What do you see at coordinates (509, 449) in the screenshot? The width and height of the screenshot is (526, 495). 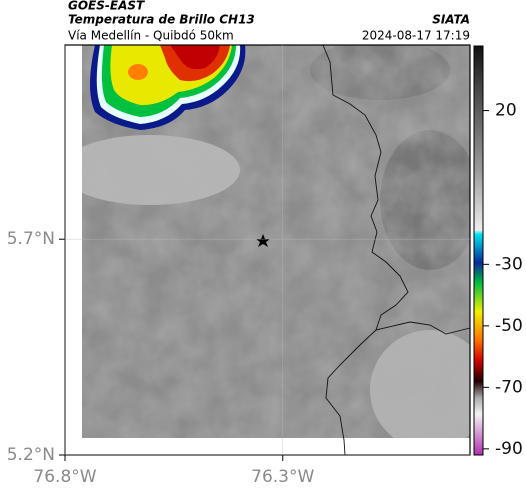 I see `colorbar-tick-label: -90` at bounding box center [509, 449].